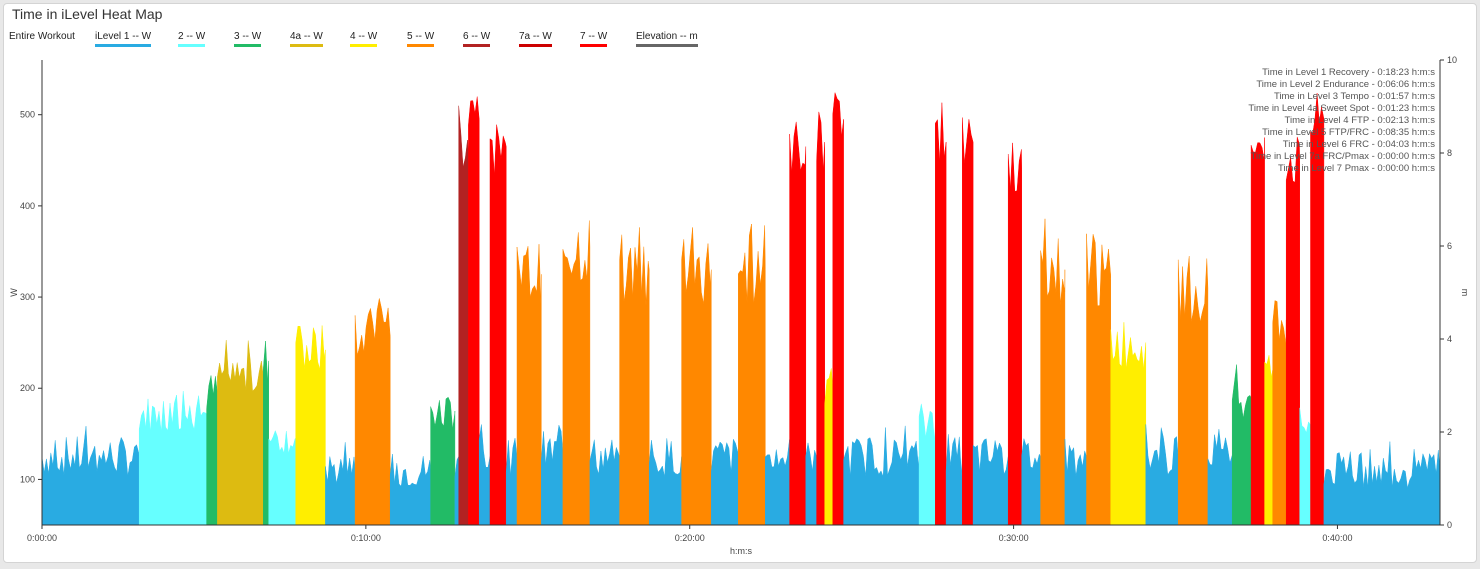 This screenshot has width=1480, height=569. Describe the element at coordinates (1465, 293) in the screenshot. I see `y2-axis-label: m` at that location.